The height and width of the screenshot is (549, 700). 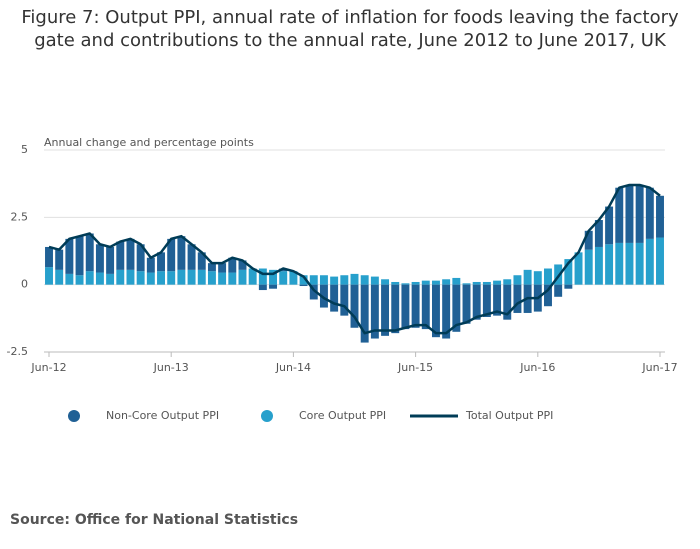 I want to click on legend-label: Non-Core Output PPI, so click(x=162, y=415).